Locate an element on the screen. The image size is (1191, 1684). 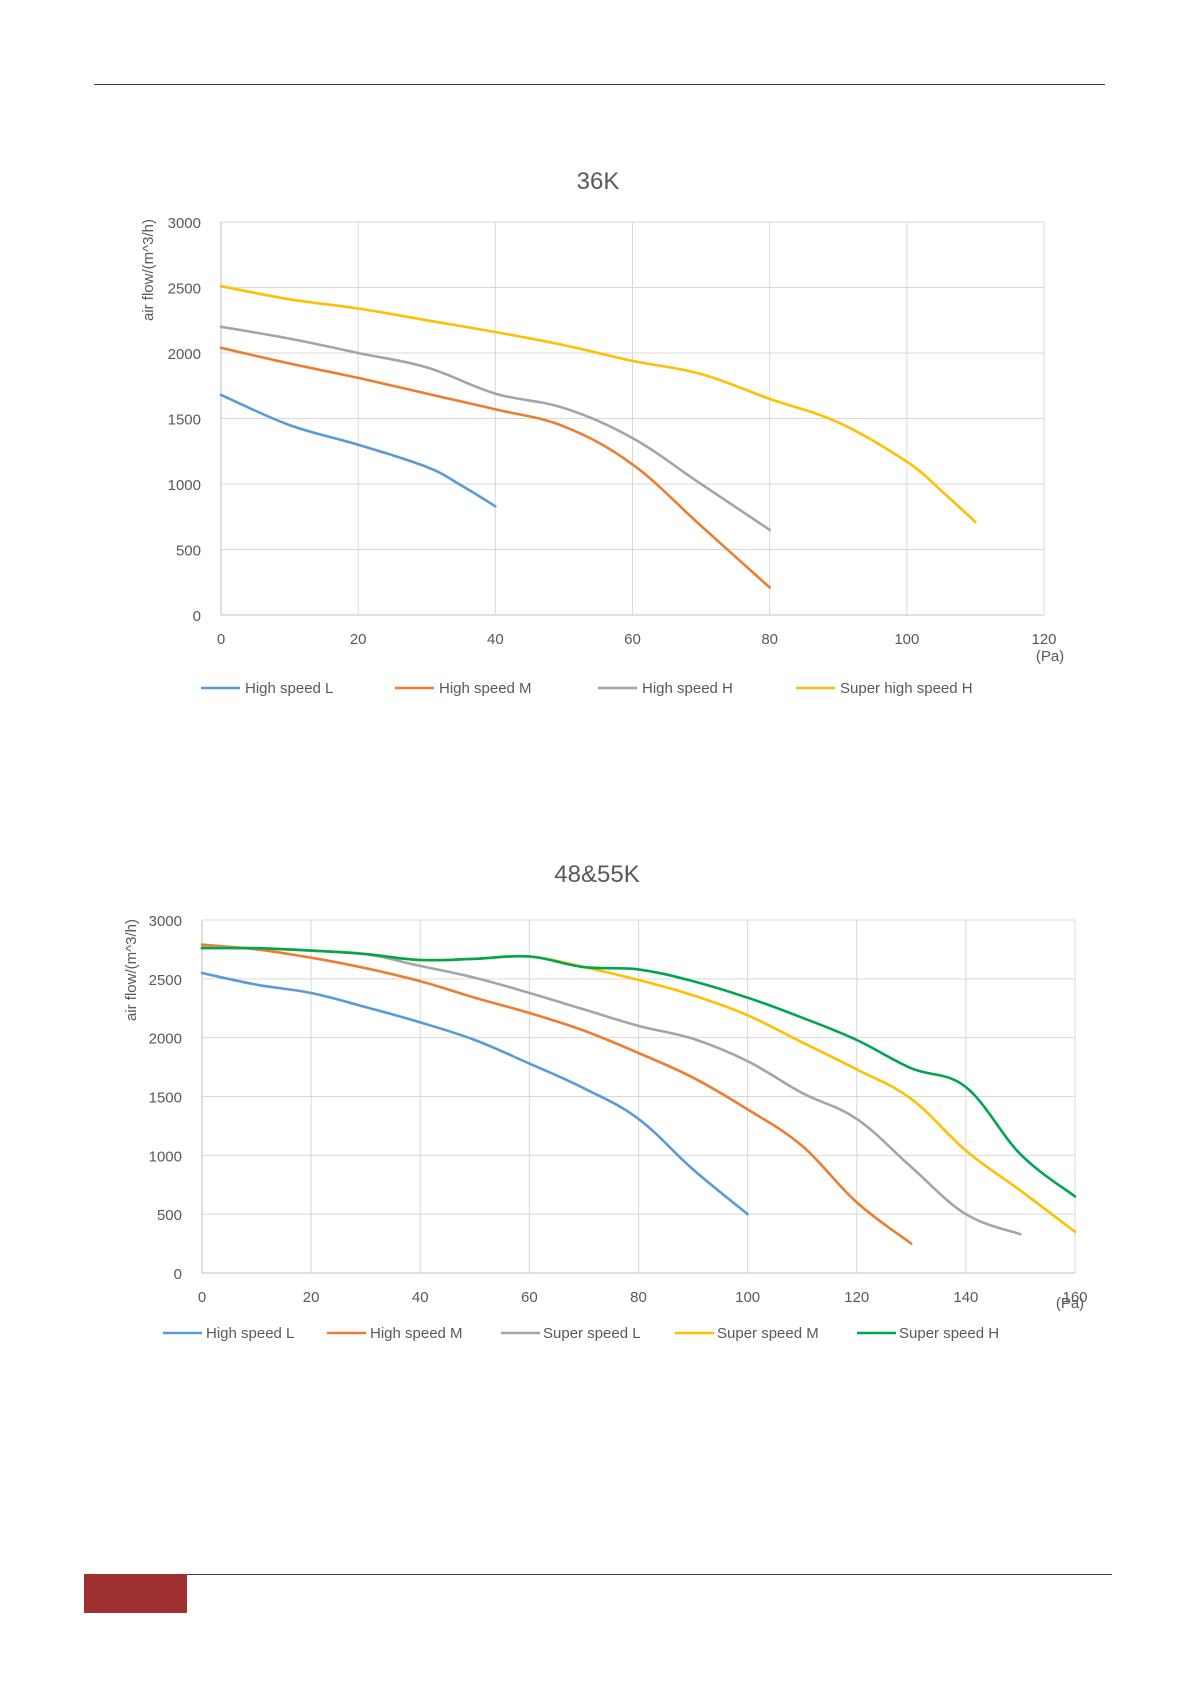
chart-title: 36K is located at coordinates (598, 181).